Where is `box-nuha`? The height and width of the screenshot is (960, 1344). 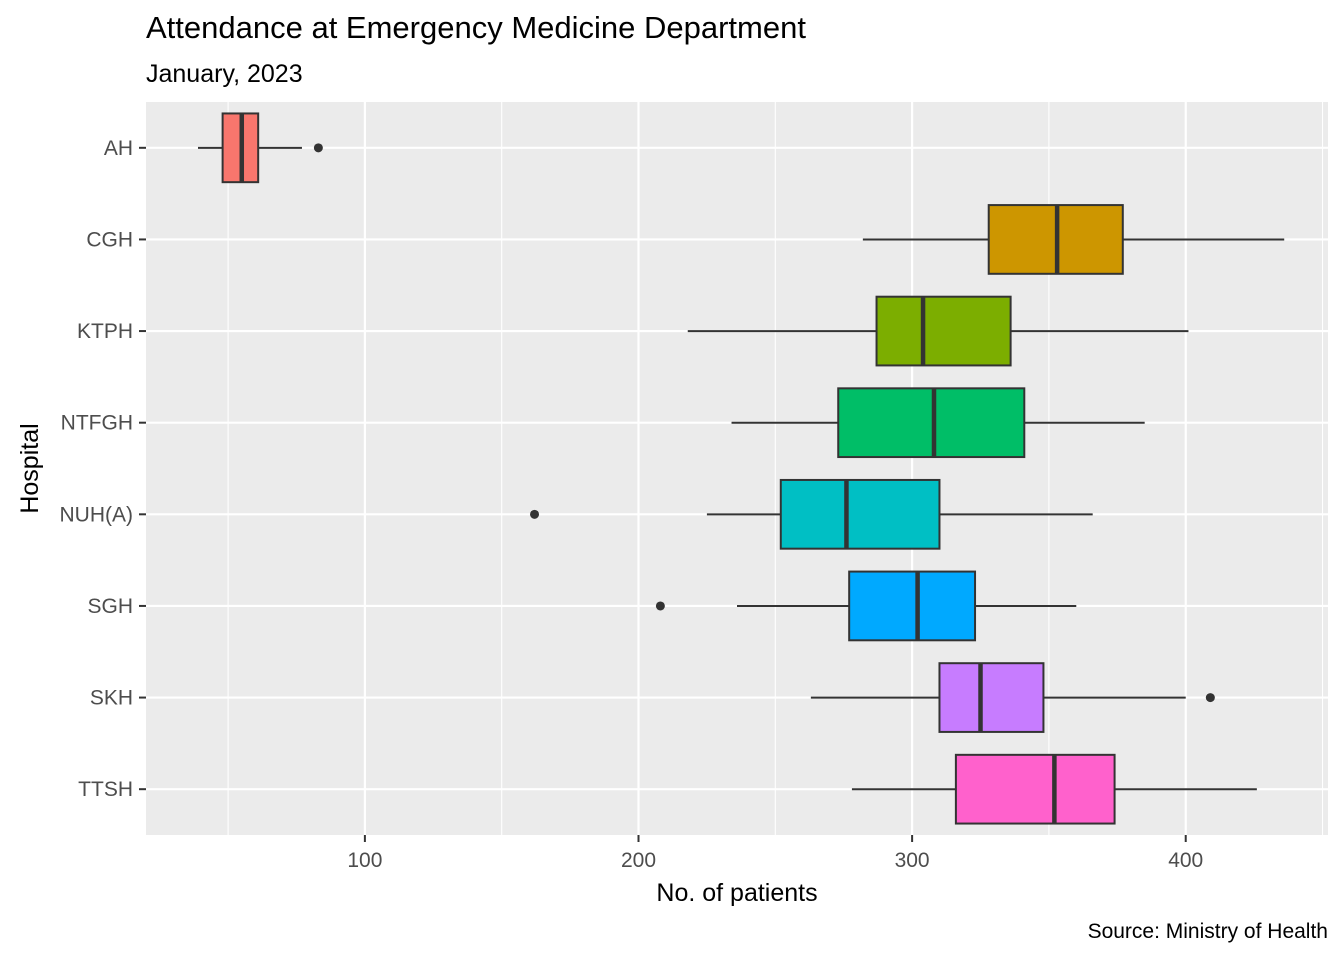
box-nuha is located at coordinates (811, 514).